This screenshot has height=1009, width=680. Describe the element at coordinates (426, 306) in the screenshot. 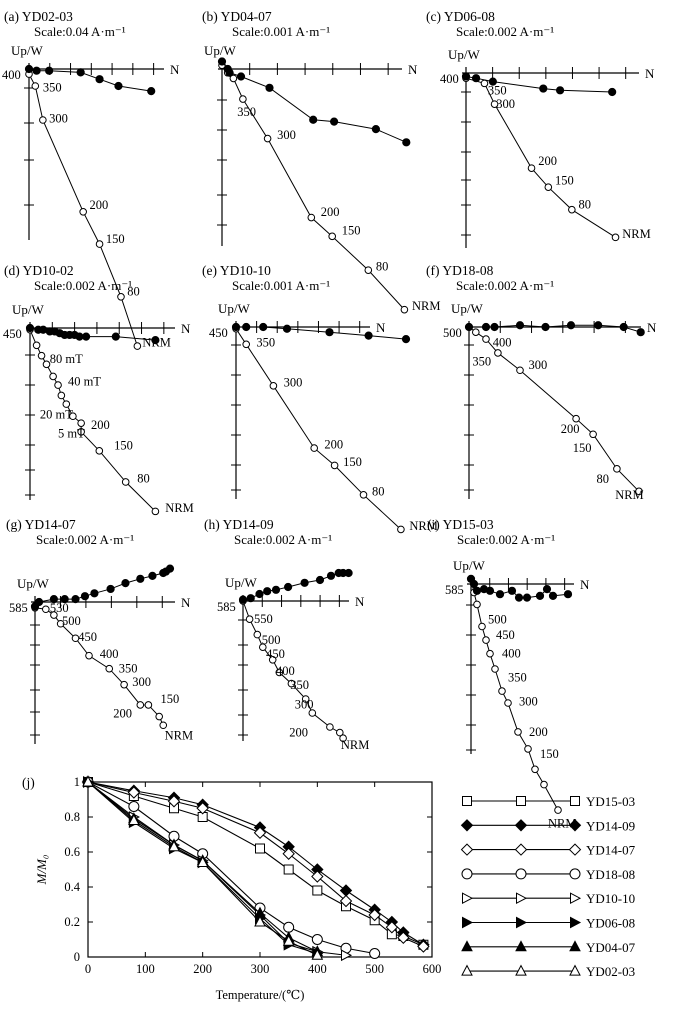

I see `step-label: NRM` at that location.